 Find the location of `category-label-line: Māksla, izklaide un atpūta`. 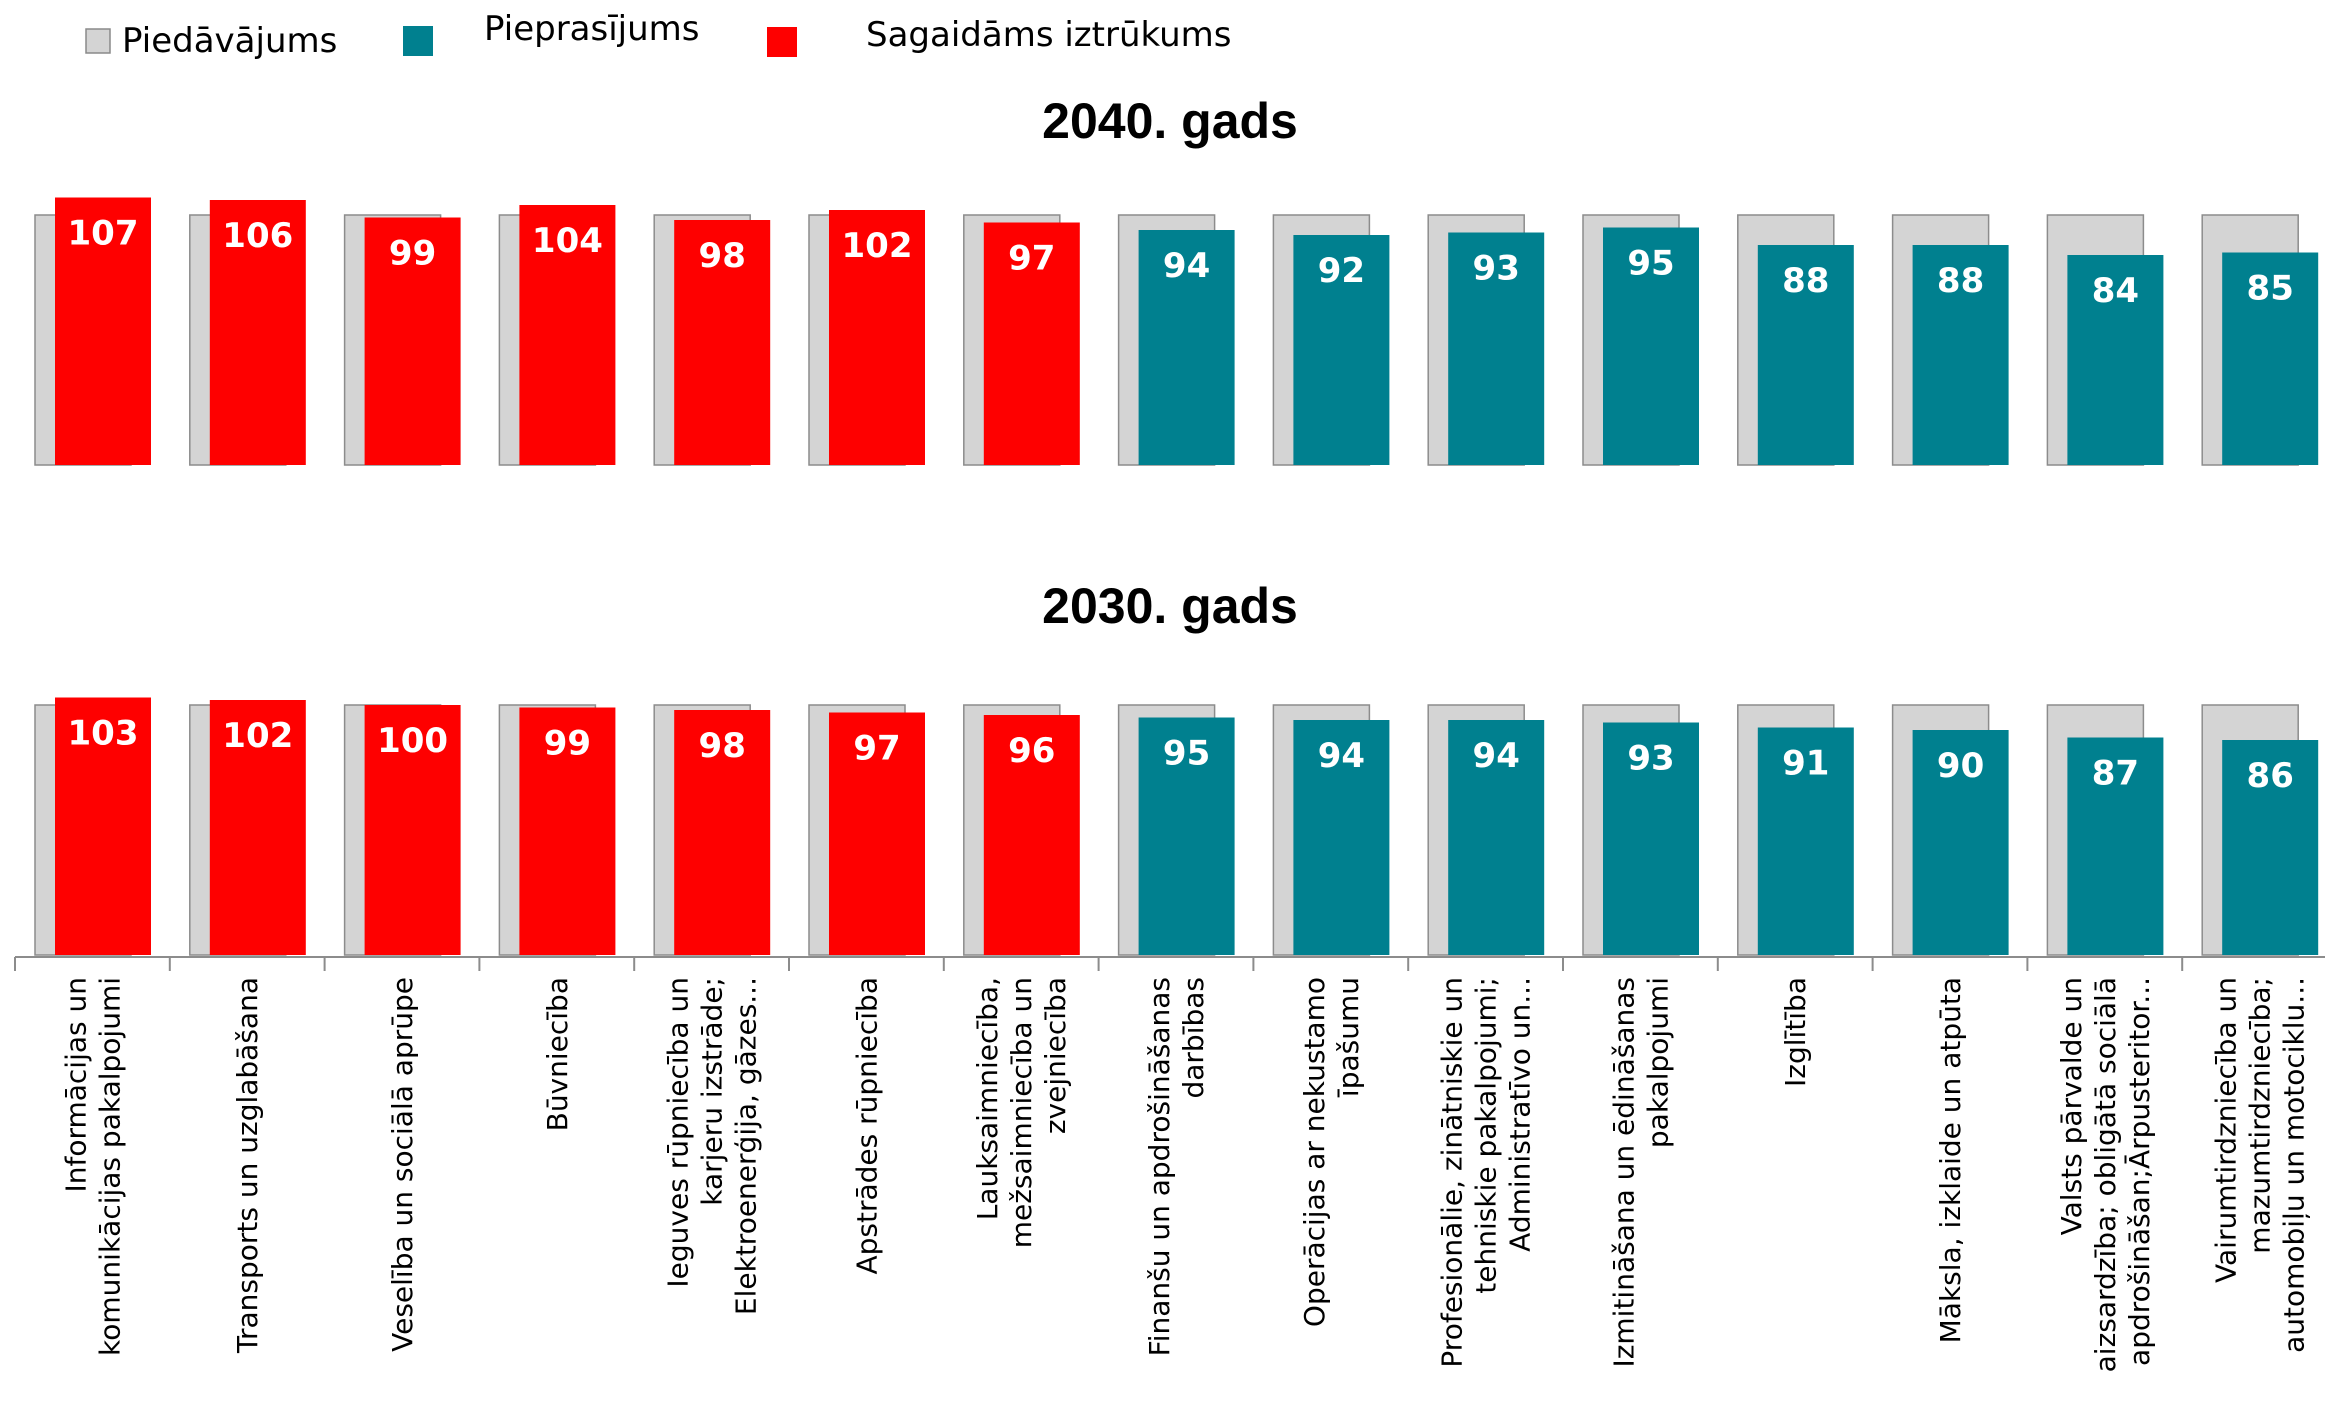

category-label-line: Māksla, izklaide un atpūta is located at coordinates (1950, 1160).